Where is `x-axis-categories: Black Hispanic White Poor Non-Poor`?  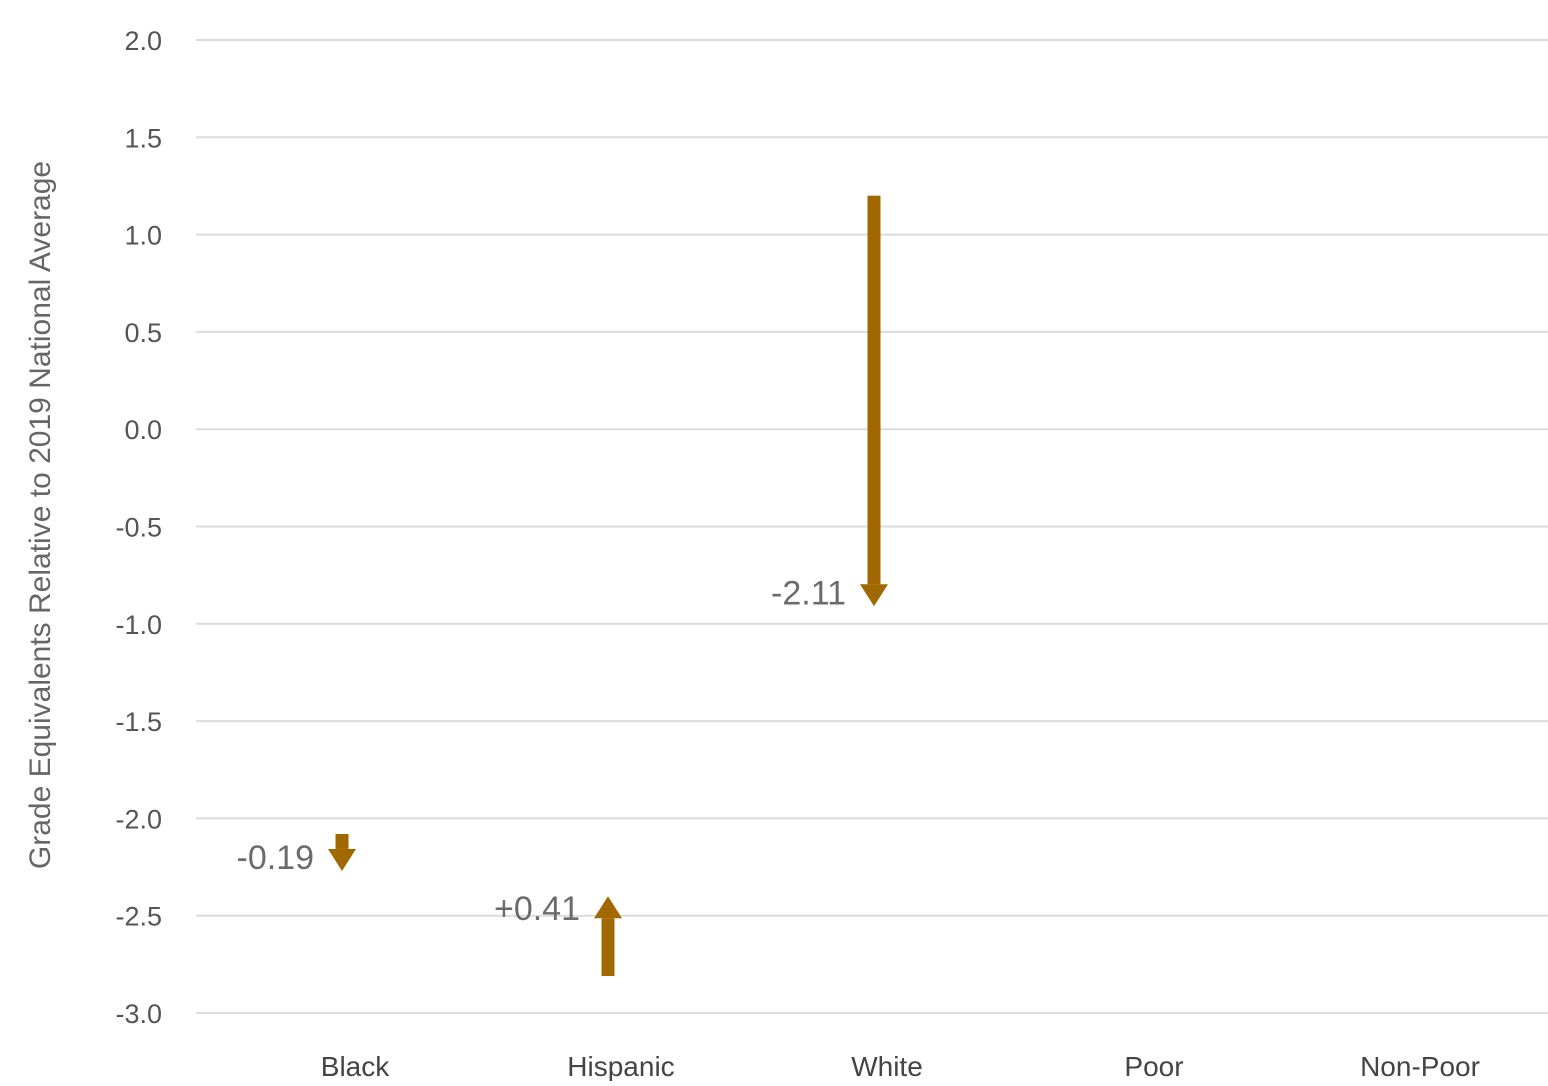 x-axis-categories: Black Hispanic White Poor Non-Poor is located at coordinates (900, 1066).